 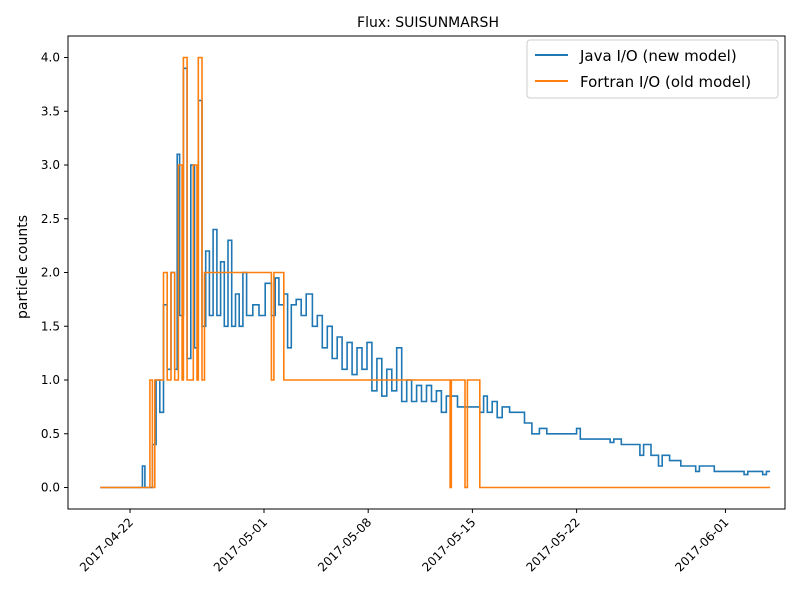 What do you see at coordinates (50, 111) in the screenshot?
I see `y-tick-label: 3.5` at bounding box center [50, 111].